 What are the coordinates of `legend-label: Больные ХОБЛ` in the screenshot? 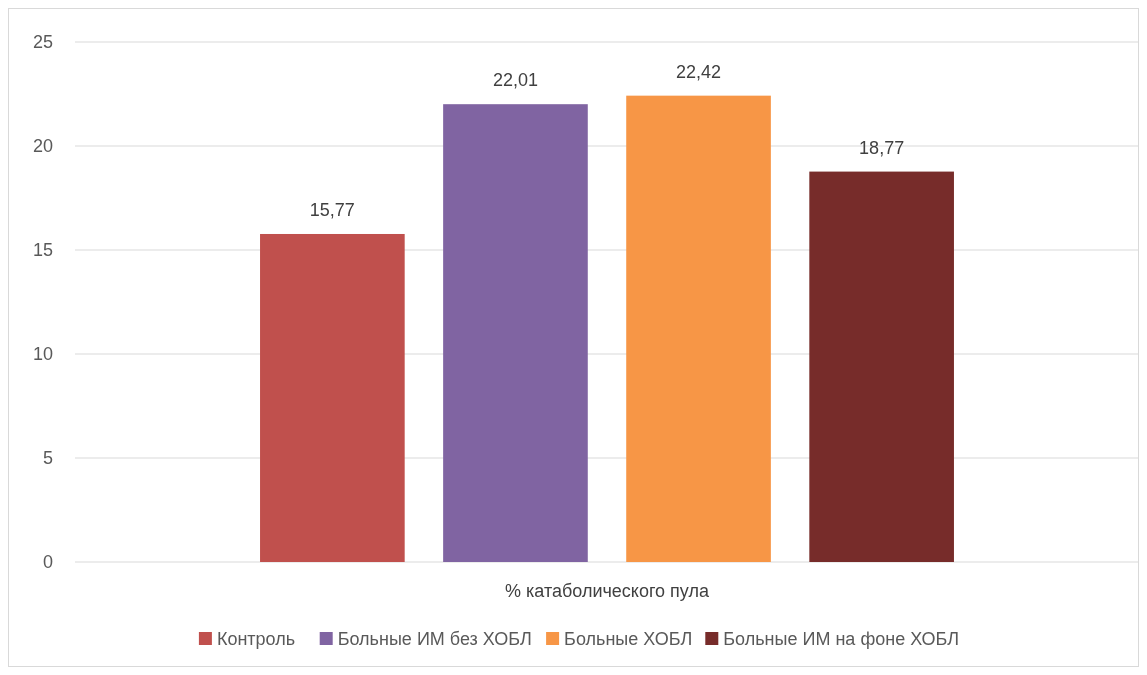 It's located at (628, 638).